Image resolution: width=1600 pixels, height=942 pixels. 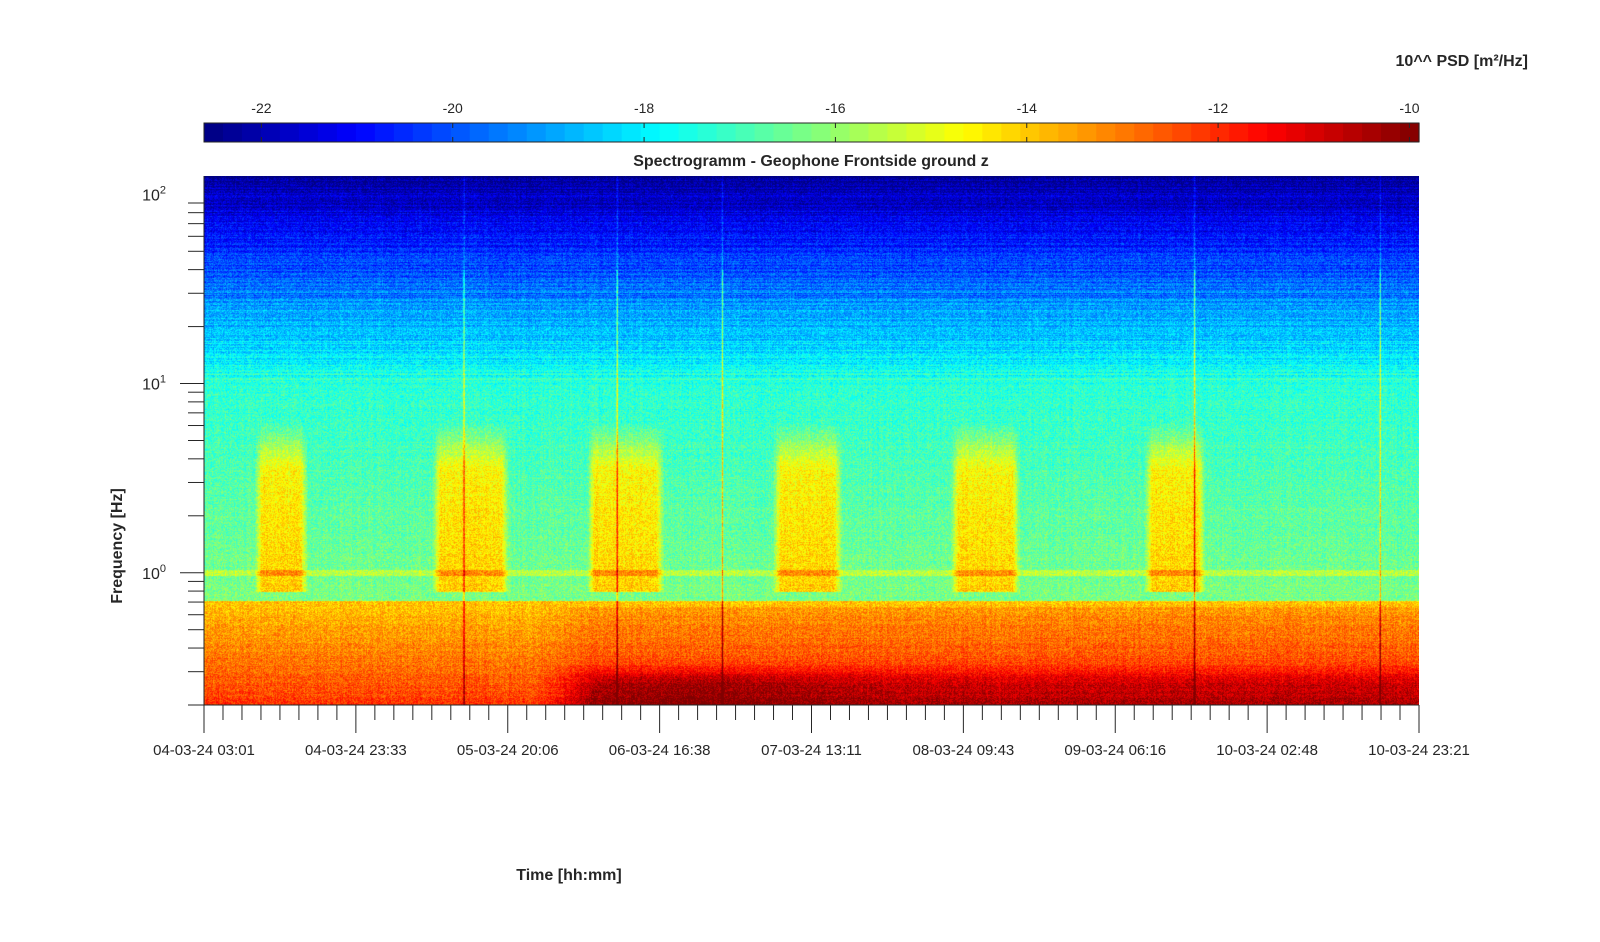 What do you see at coordinates (117, 546) in the screenshot?
I see `y-axis-label: Frequency [Hz]` at bounding box center [117, 546].